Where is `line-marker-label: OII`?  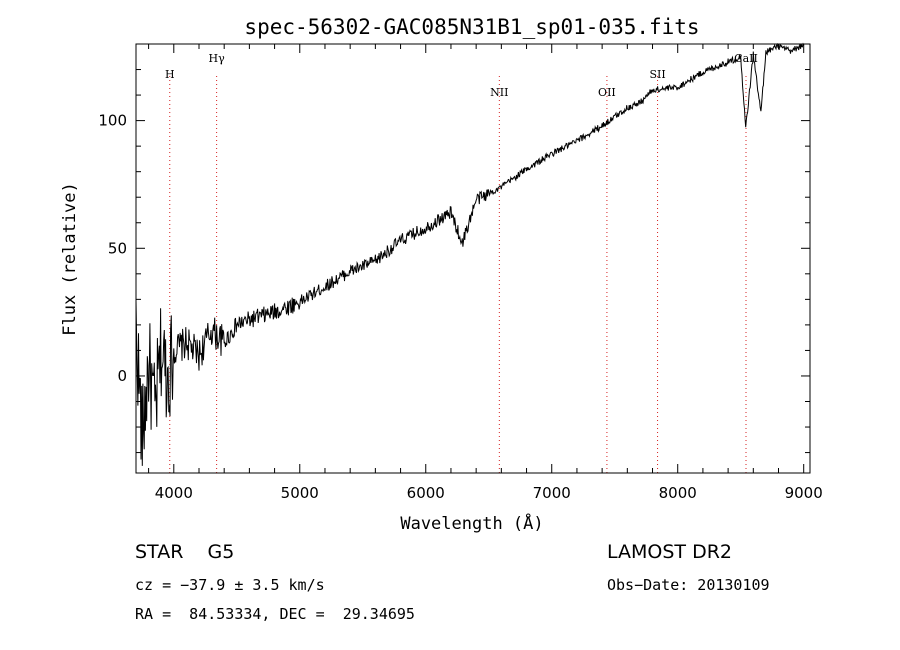
line-marker-label: OII is located at coordinates (607, 92).